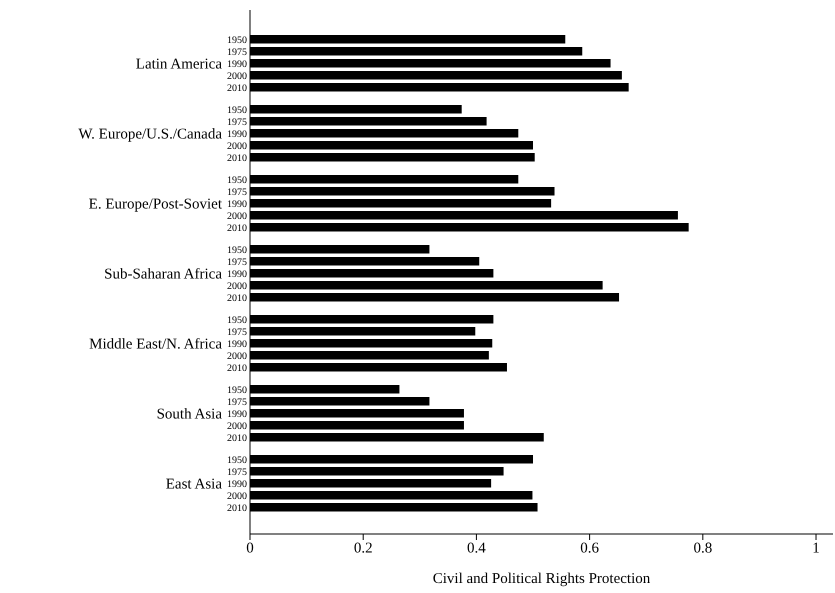 This screenshot has height=593, width=835. I want to click on y-tick-label: East Asia, so click(194, 484).